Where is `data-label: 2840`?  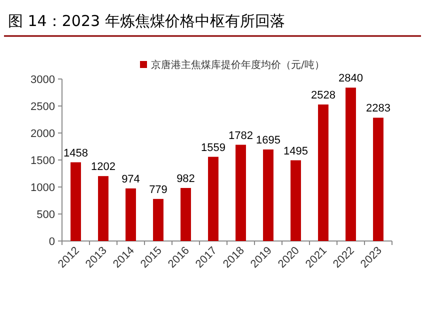
data-label: 2840 is located at coordinates (350, 78).